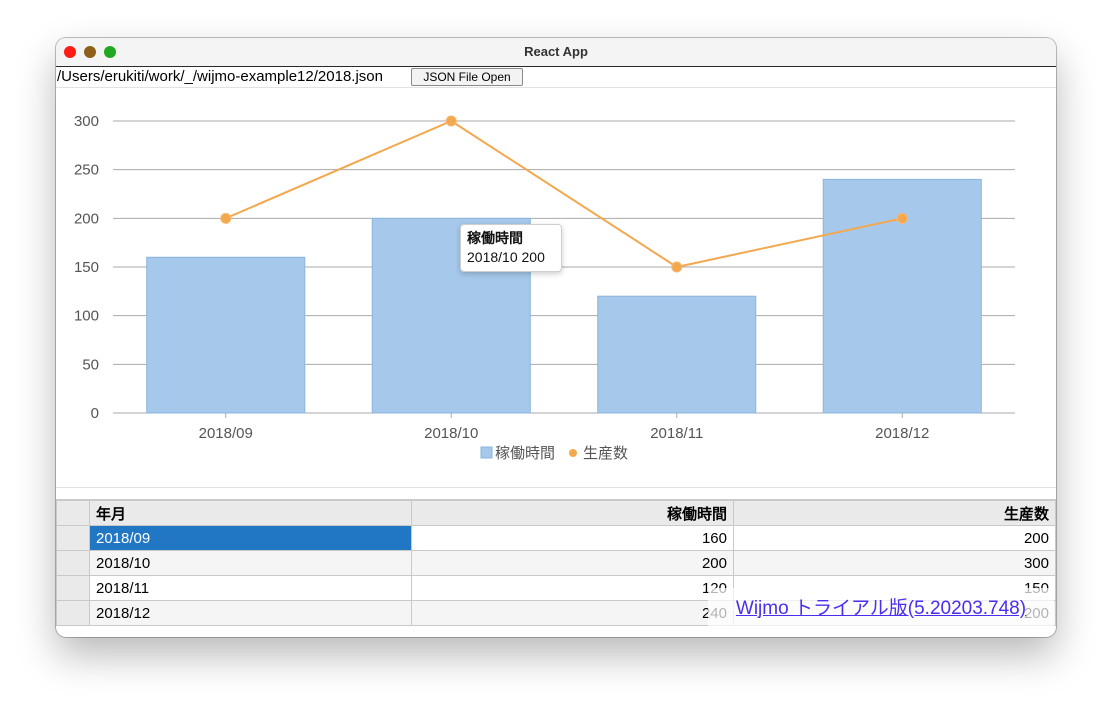  I want to click on window-title: React App, so click(556, 51).